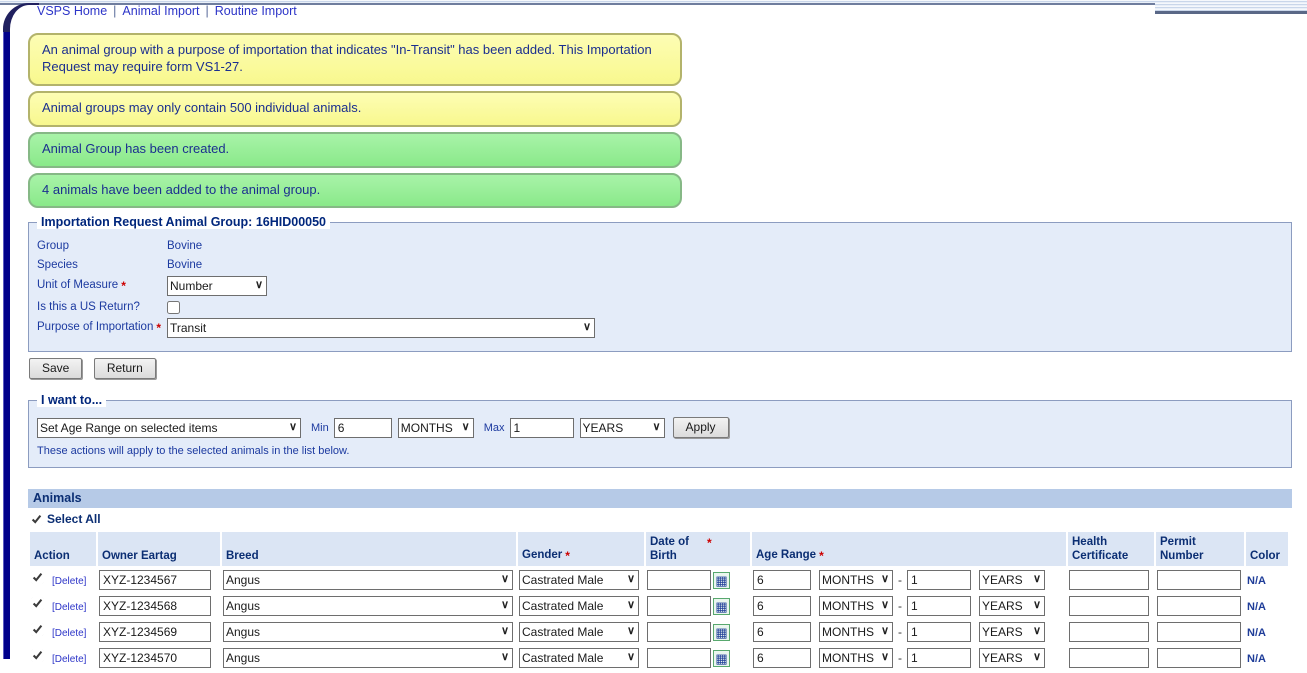  What do you see at coordinates (173, 307) in the screenshot?
I see `us-return-checkbox` at bounding box center [173, 307].